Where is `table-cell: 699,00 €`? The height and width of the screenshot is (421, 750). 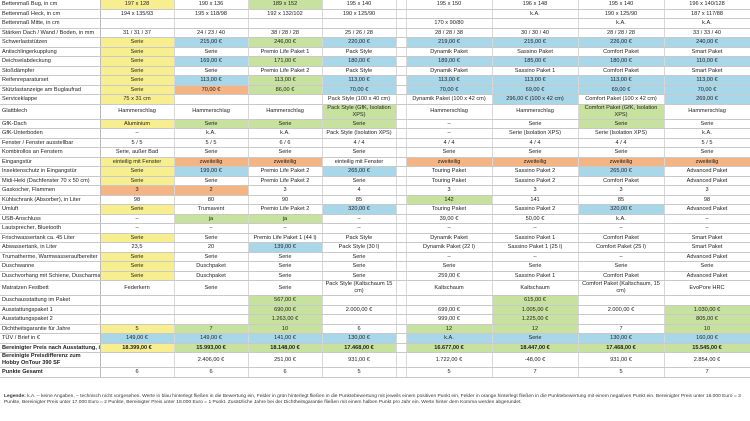 table-cell: 699,00 € is located at coordinates (449, 310).